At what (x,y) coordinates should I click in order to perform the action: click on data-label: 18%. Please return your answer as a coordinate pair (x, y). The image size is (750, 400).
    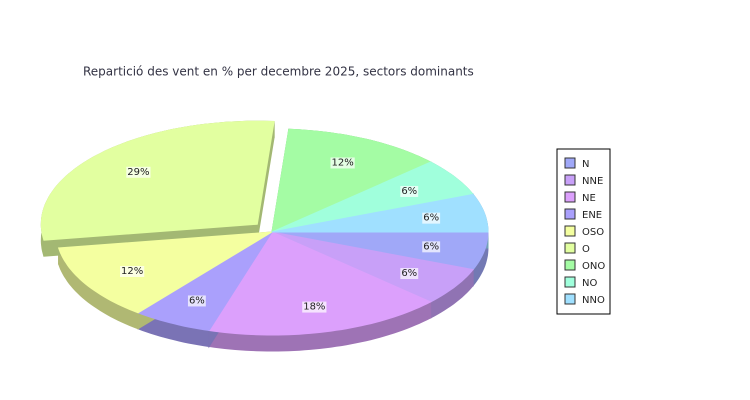
    Looking at the image, I should click on (314, 307).